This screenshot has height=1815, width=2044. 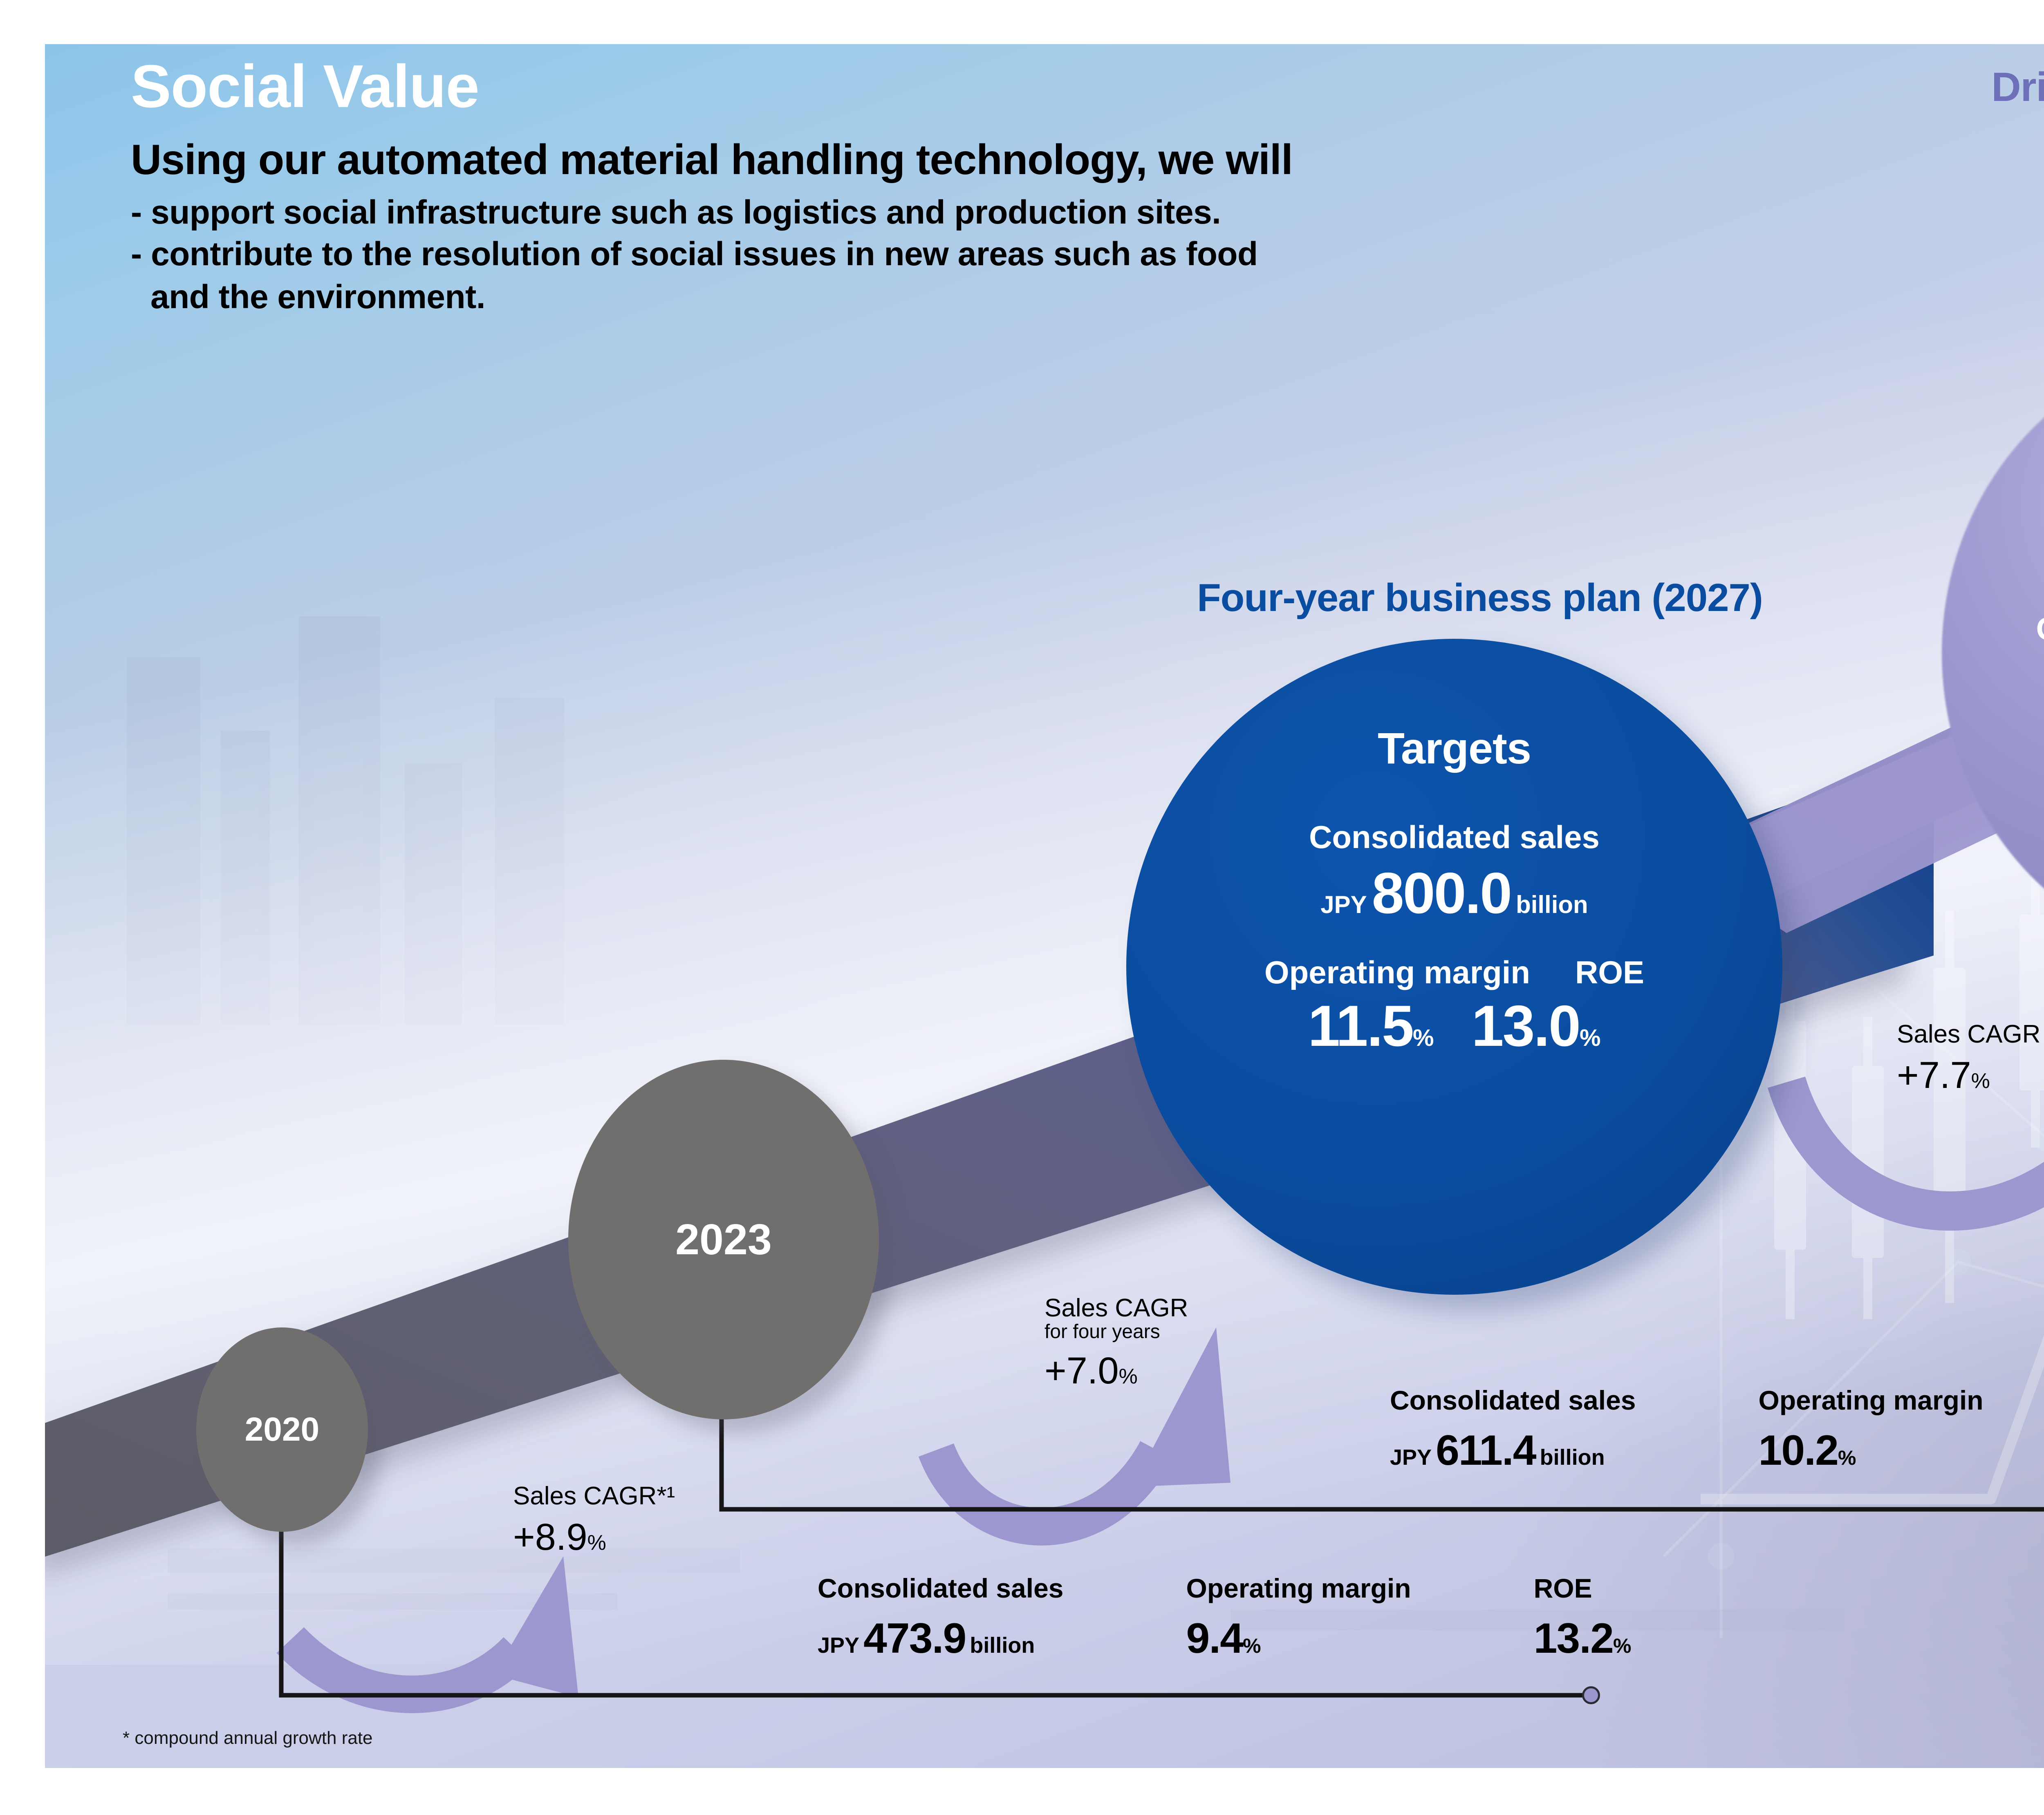 What do you see at coordinates (1934, 1075) in the screenshot?
I see `cagr3-number: +7.7` at bounding box center [1934, 1075].